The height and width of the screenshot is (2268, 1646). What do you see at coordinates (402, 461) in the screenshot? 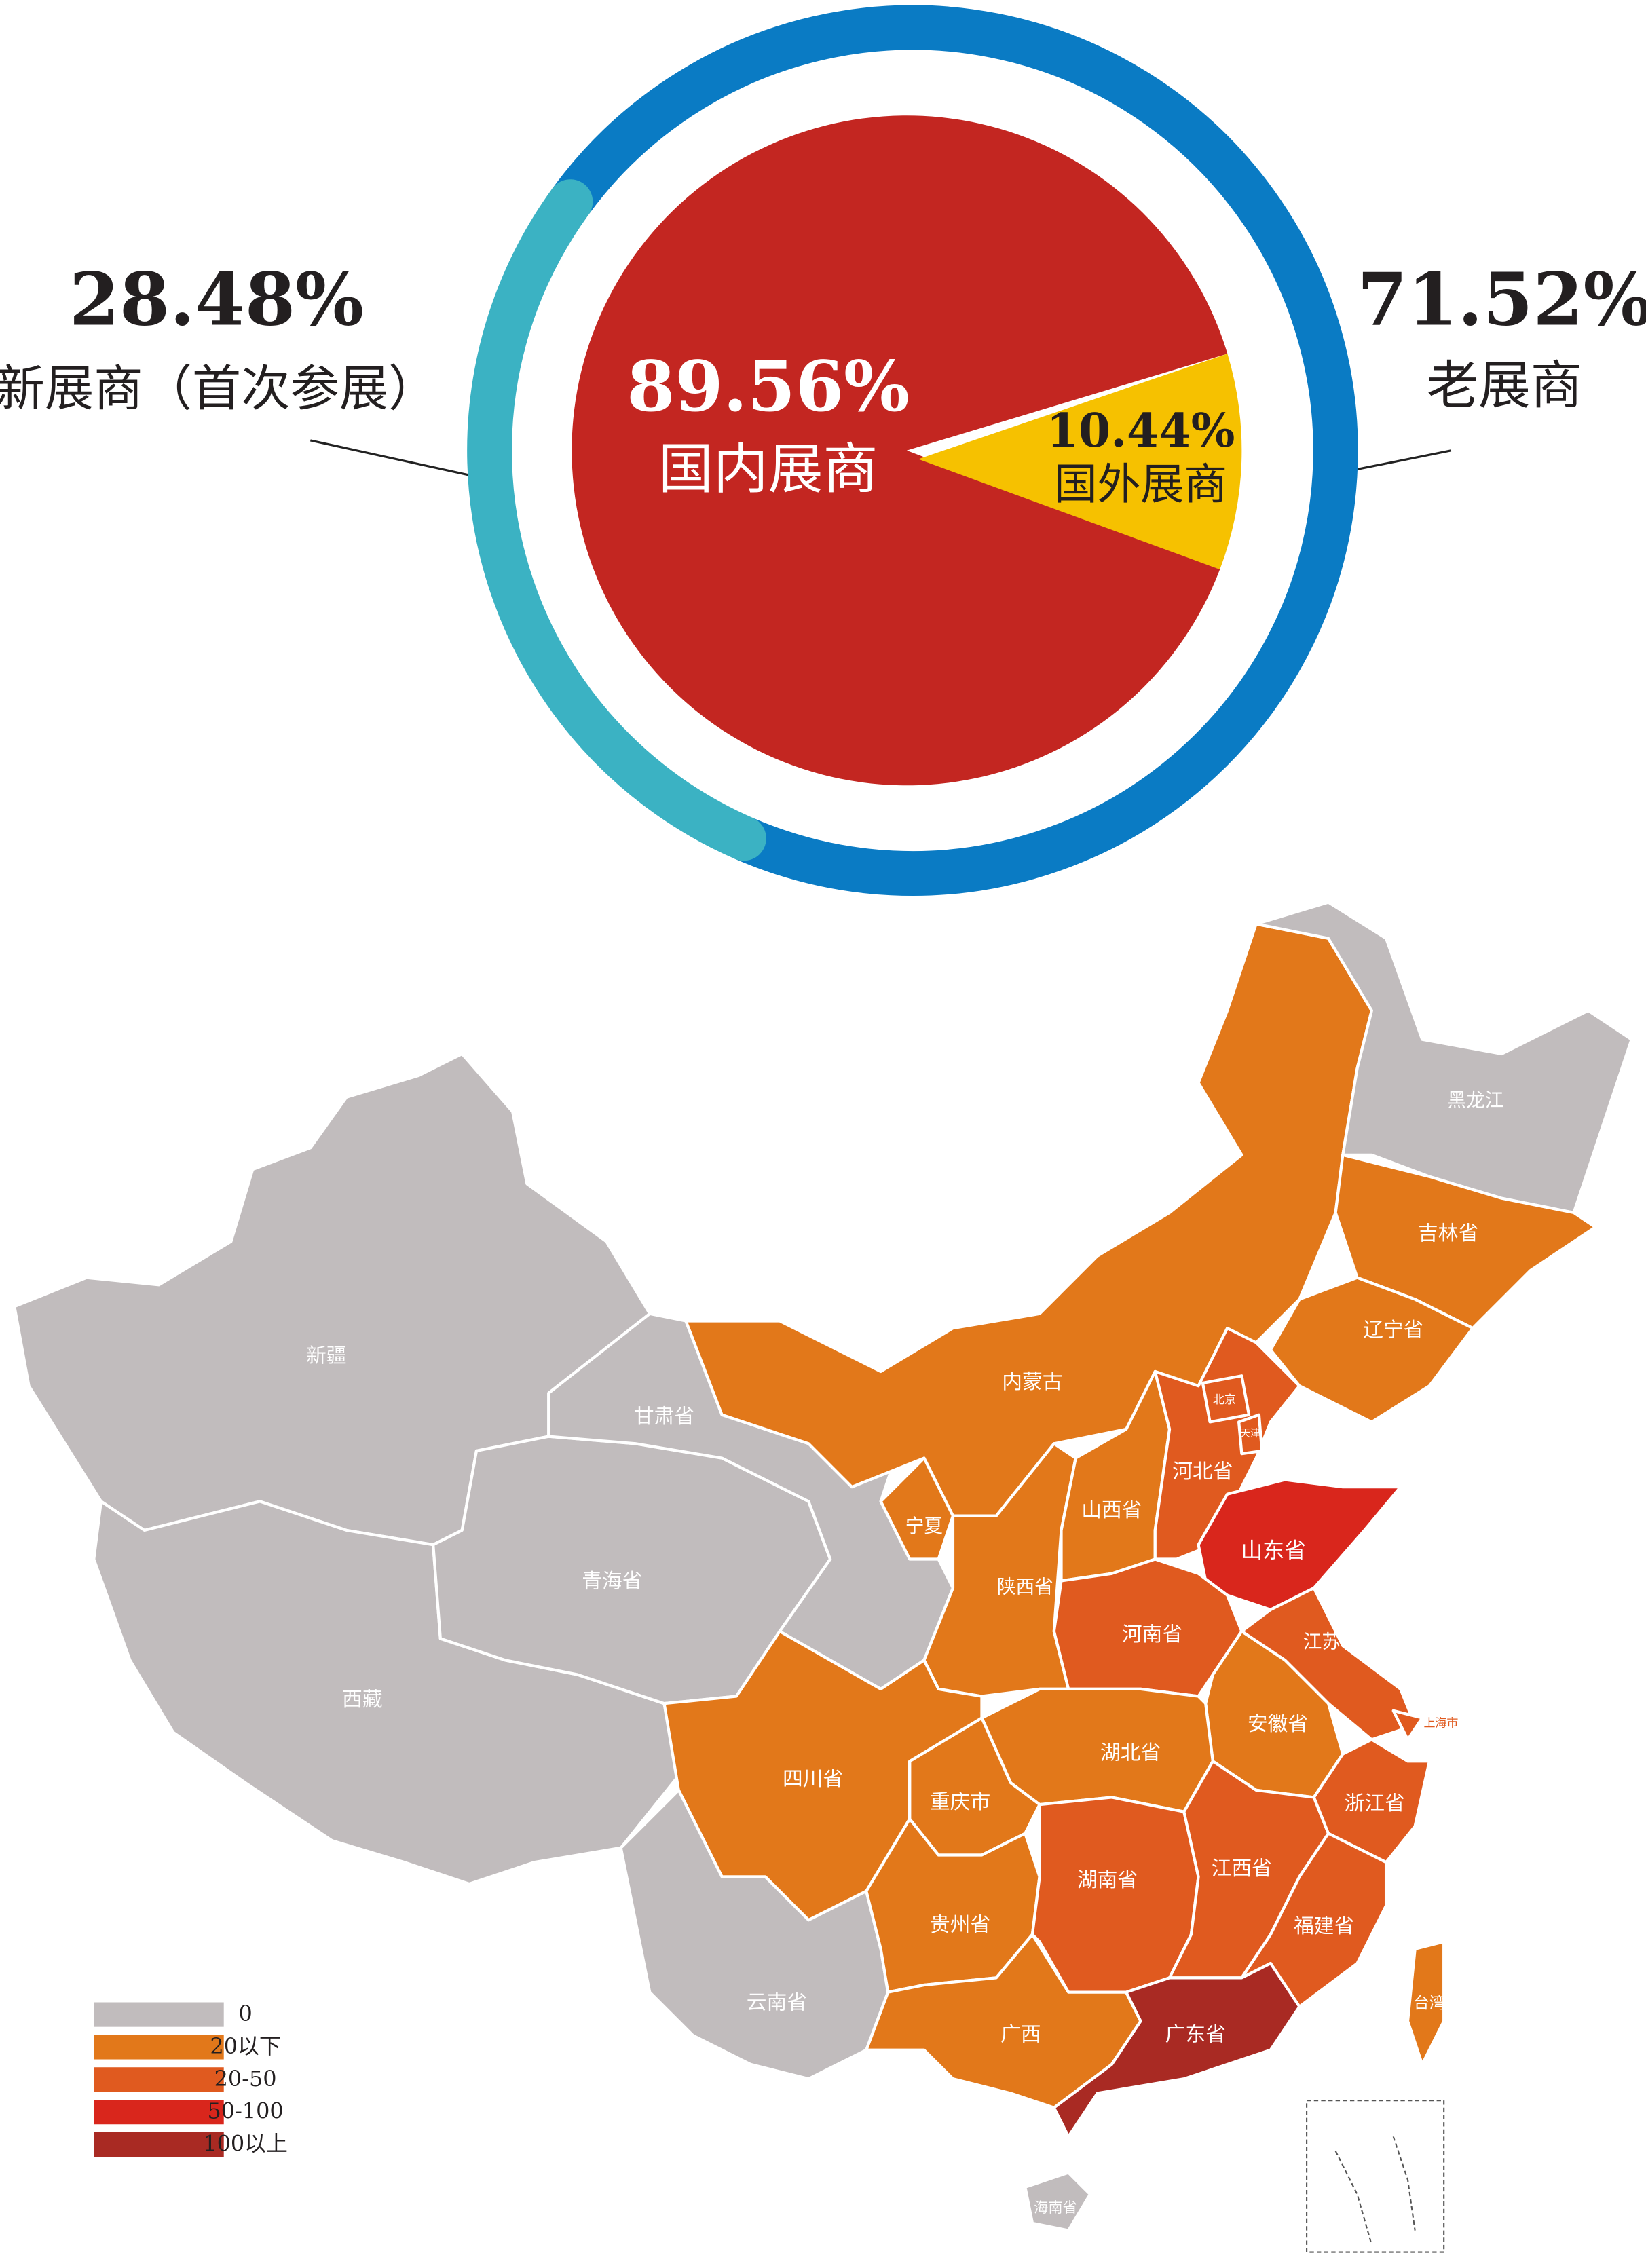
I see `leader-line` at bounding box center [402, 461].